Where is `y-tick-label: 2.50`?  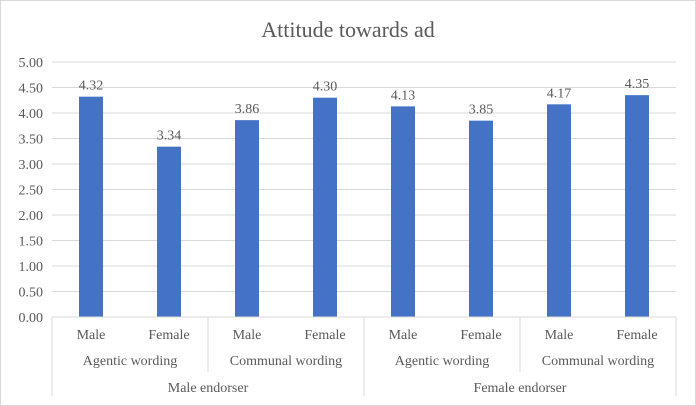
y-tick-label: 2.50 is located at coordinates (31, 191).